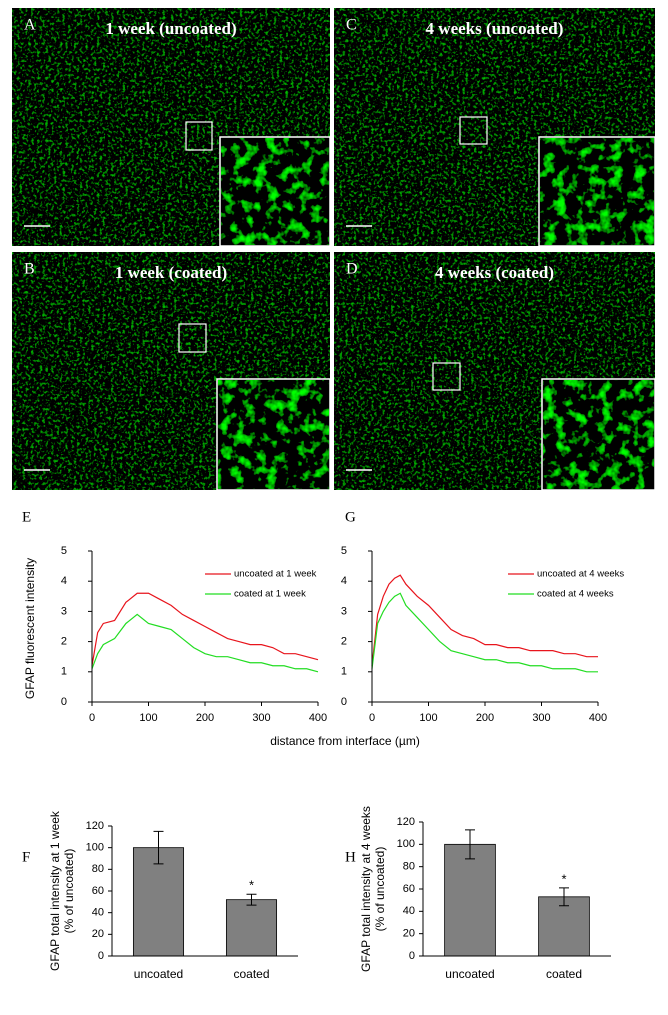 Image resolution: width=668 pixels, height=1015 pixels. I want to click on x-axis-label: distance from interface (µm), so click(345, 741).